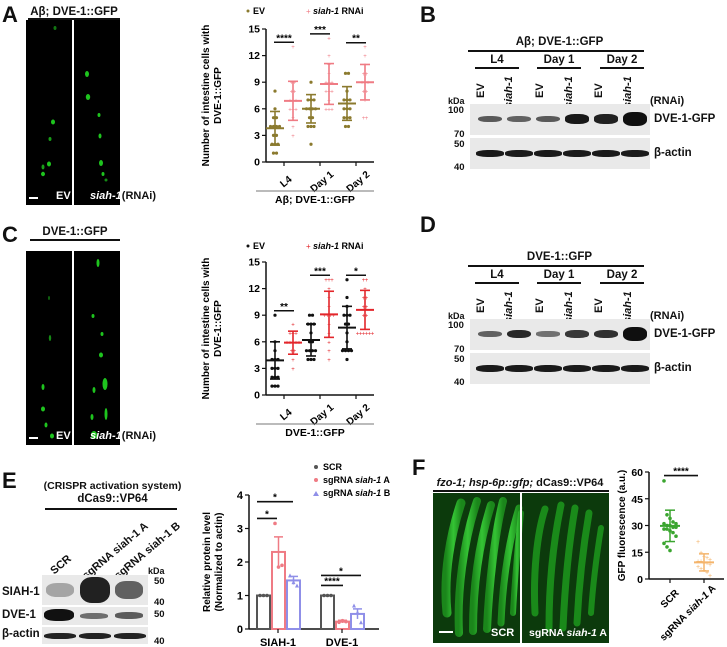 This screenshot has width=727, height=647. Describe the element at coordinates (456, 325) in the screenshot. I see `mw-marker: 100` at that location.